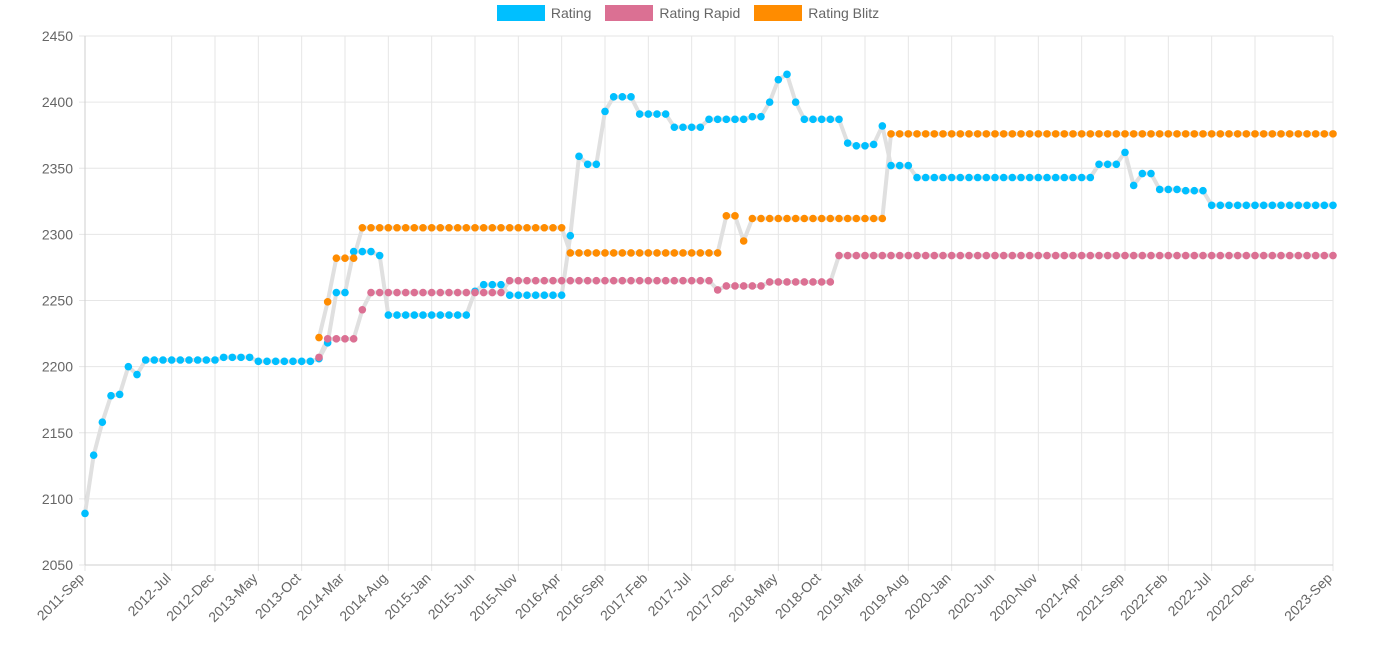  I want to click on x-tick-label: 2022-Feb, so click(1144, 597).